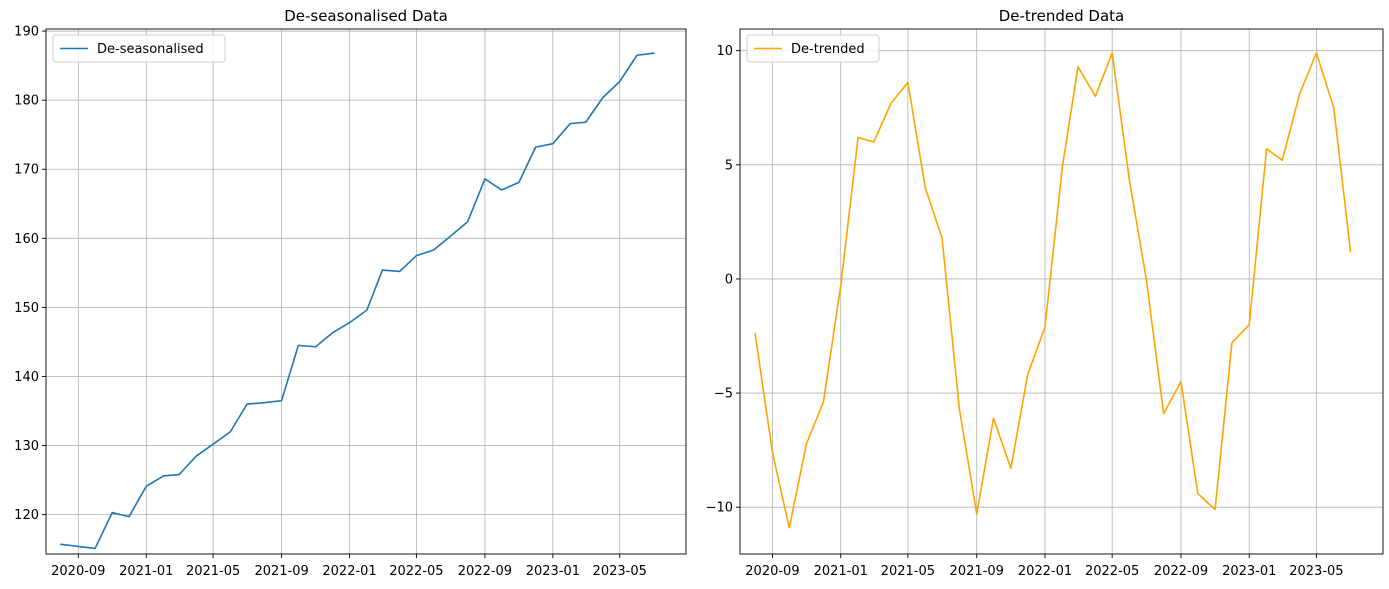  I want to click on y-tick-label: 130, so click(26, 446).